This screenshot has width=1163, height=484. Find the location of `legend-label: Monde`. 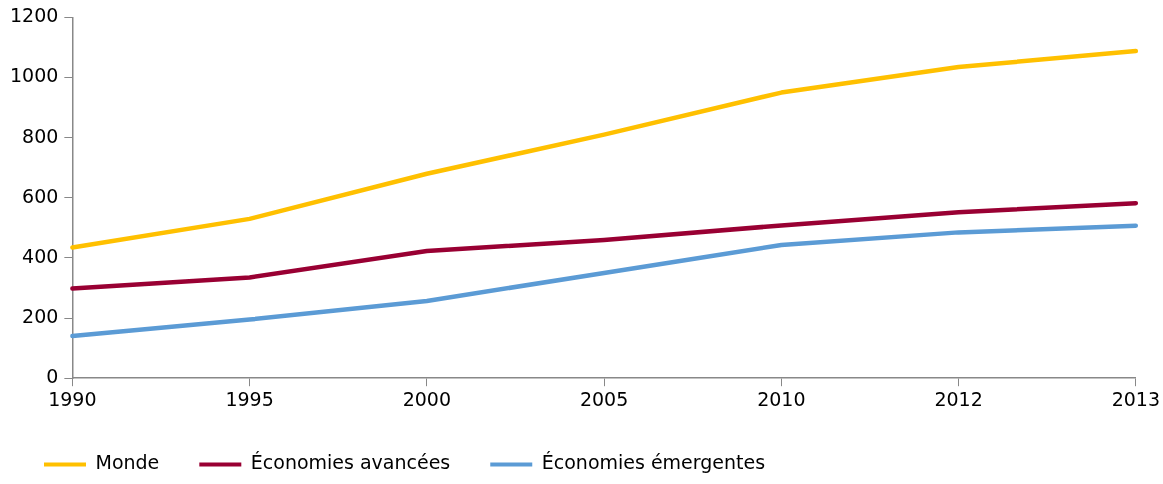

legend-label: Monde is located at coordinates (127, 462).